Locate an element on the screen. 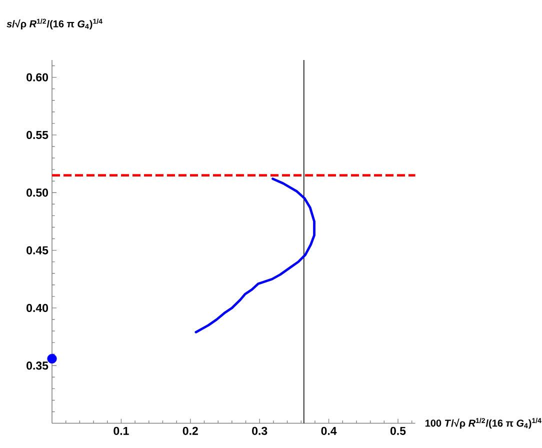 The height and width of the screenshot is (448, 542). y-tick-label: 0.40 is located at coordinates (37, 308).